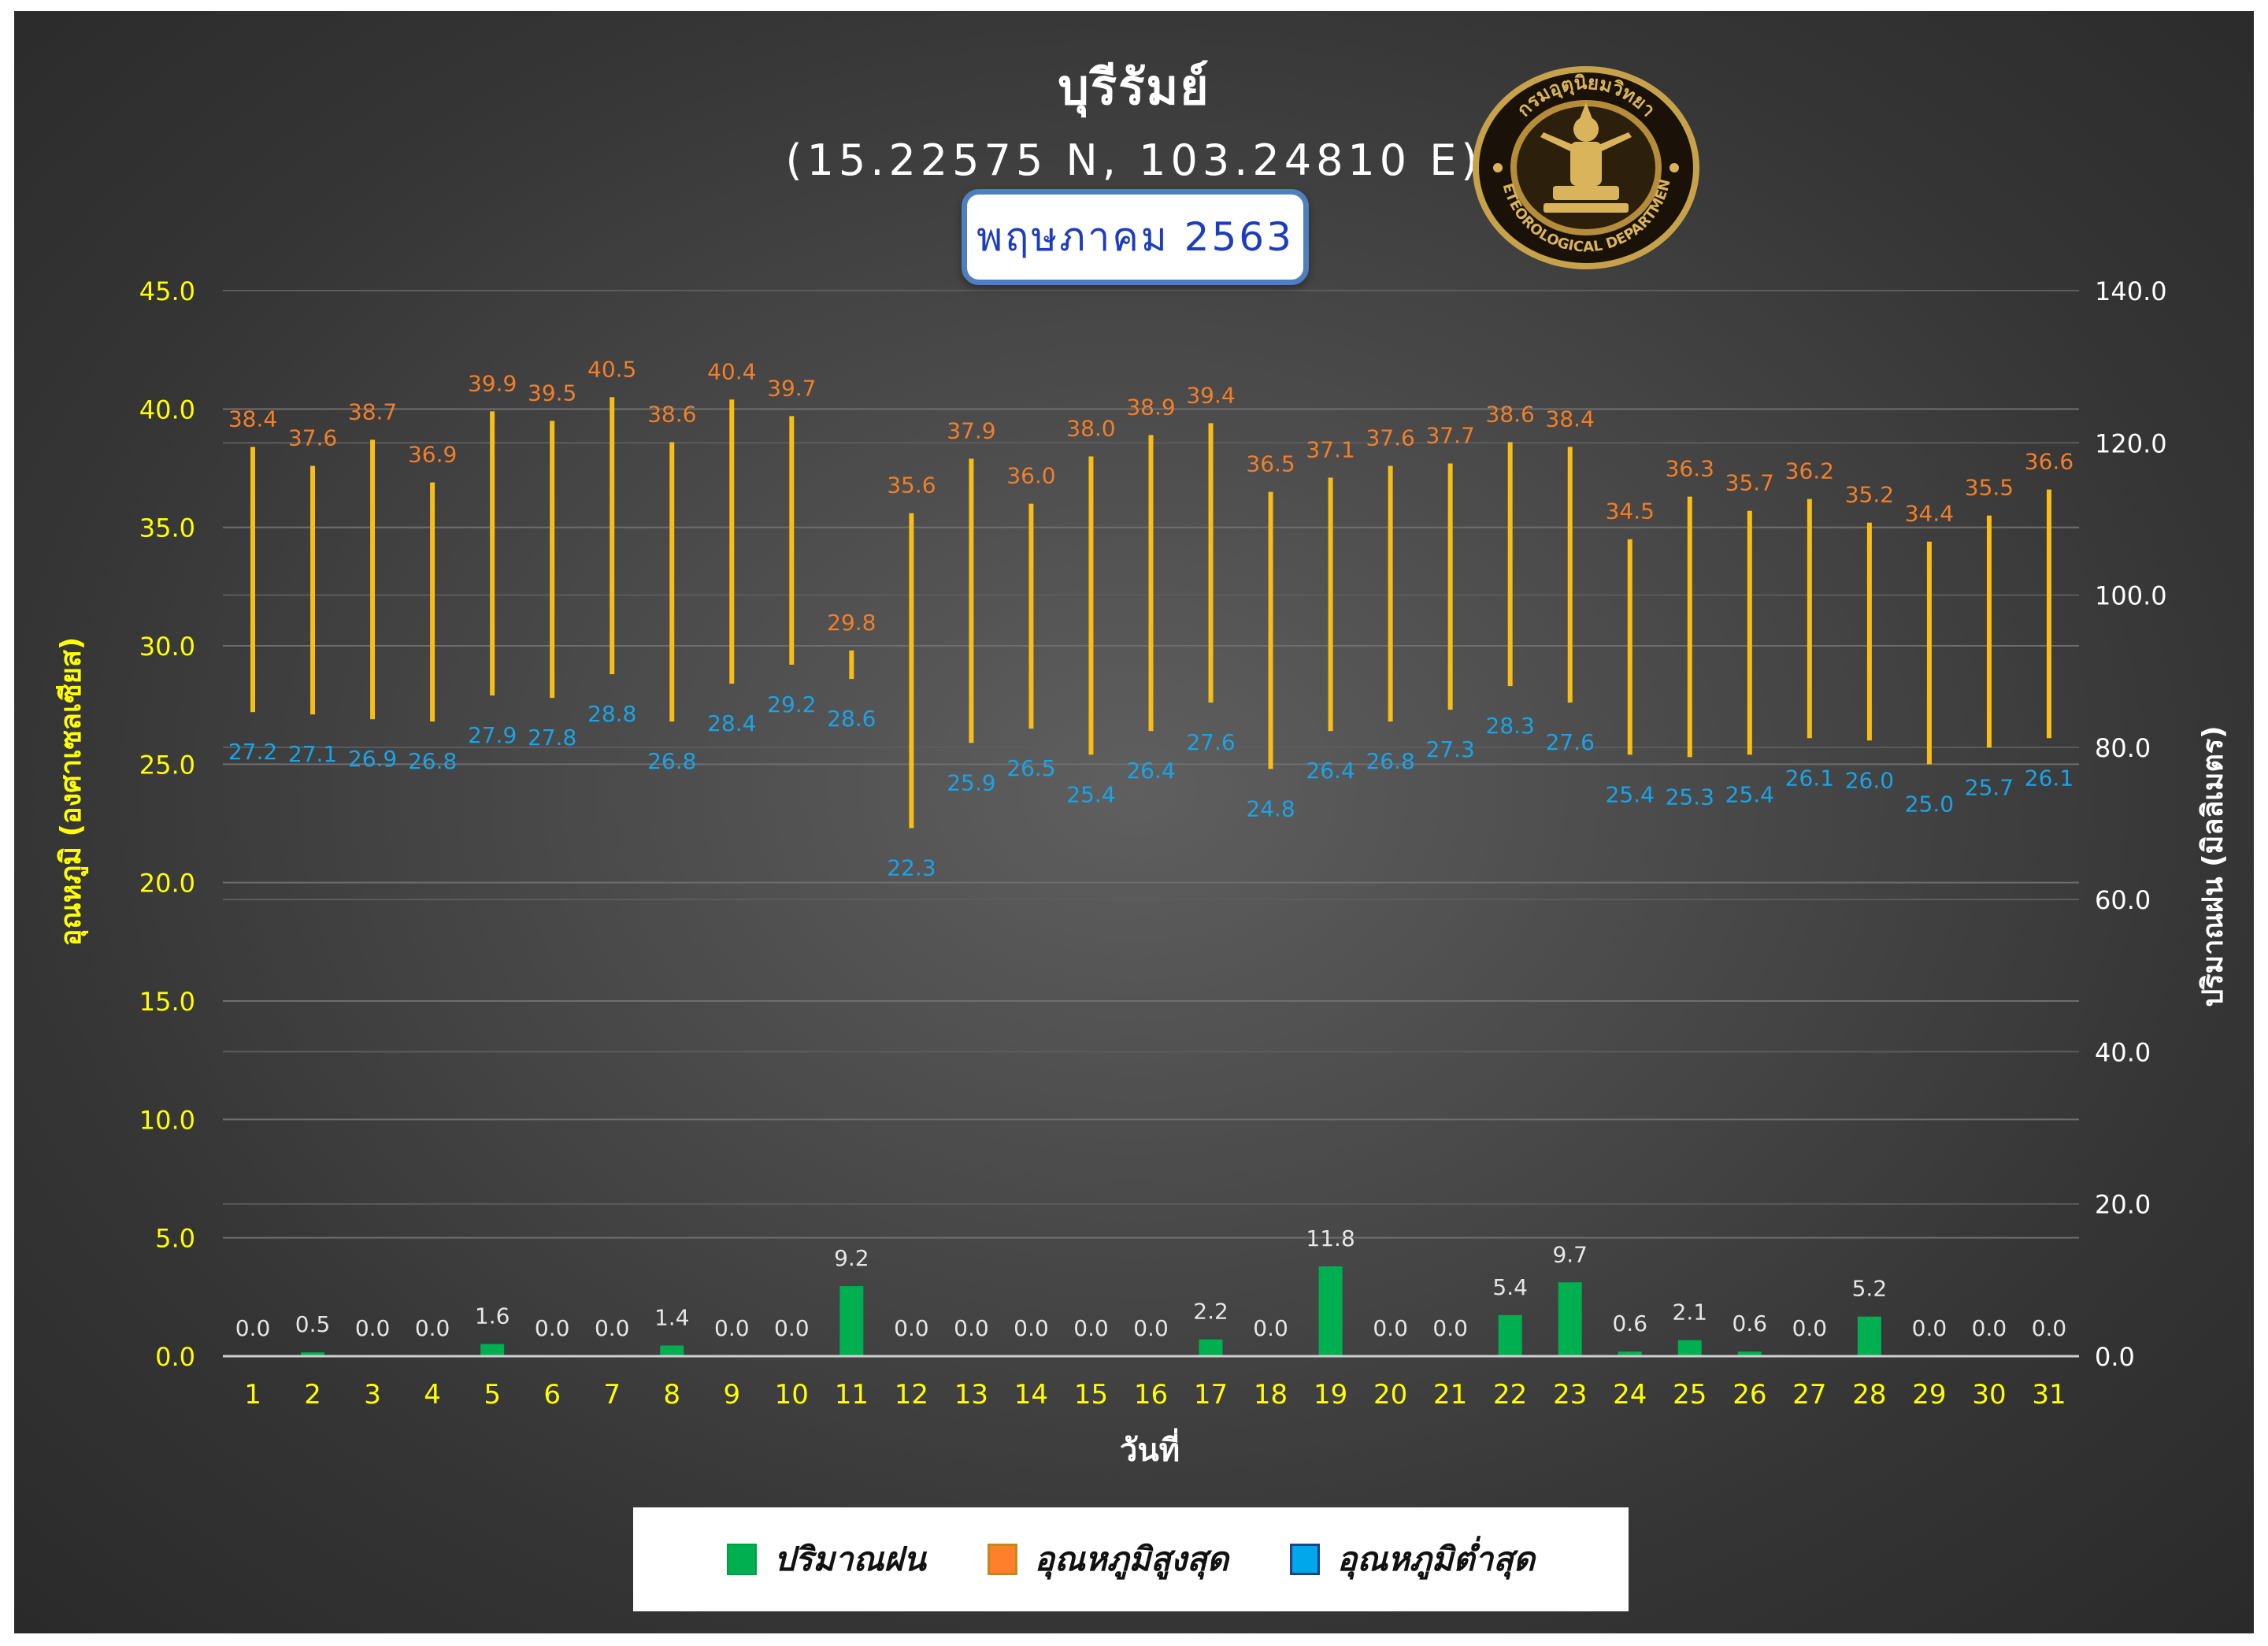 The width and height of the screenshot is (2268, 1646). I want to click on max-temp-label: 34.4, so click(1929, 514).